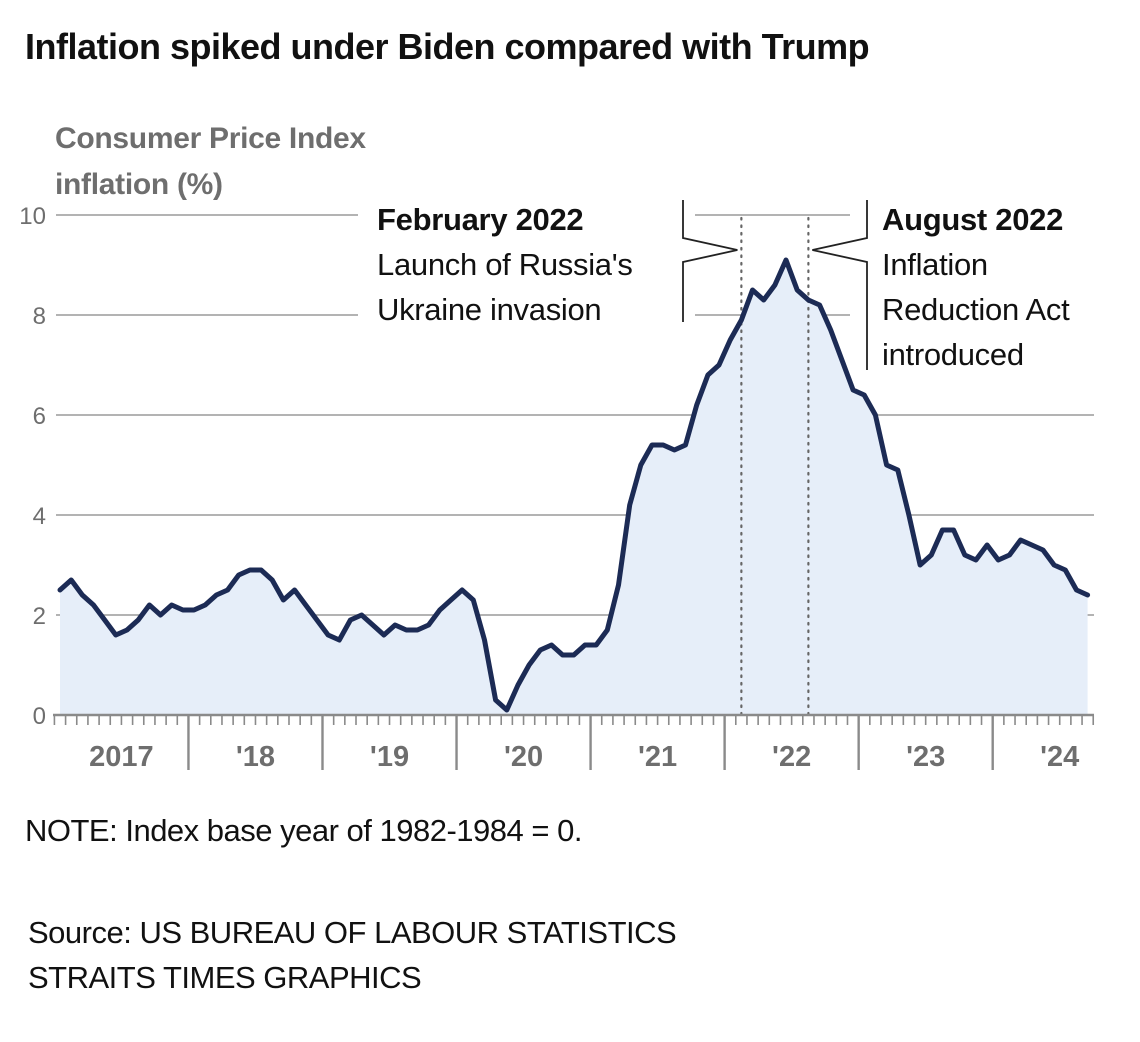 The height and width of the screenshot is (1042, 1140). I want to click on annotation-text: introduced, so click(953, 354).